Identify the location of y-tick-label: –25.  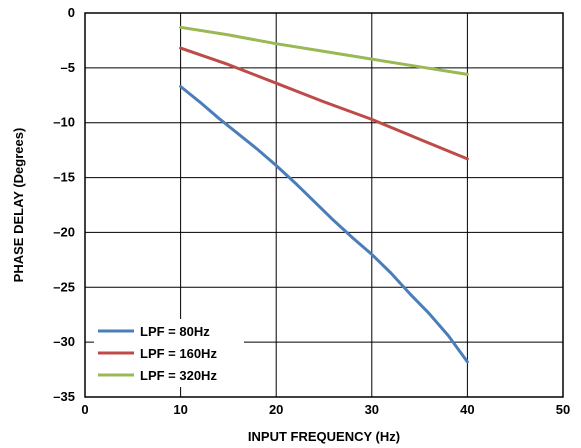
(64, 286).